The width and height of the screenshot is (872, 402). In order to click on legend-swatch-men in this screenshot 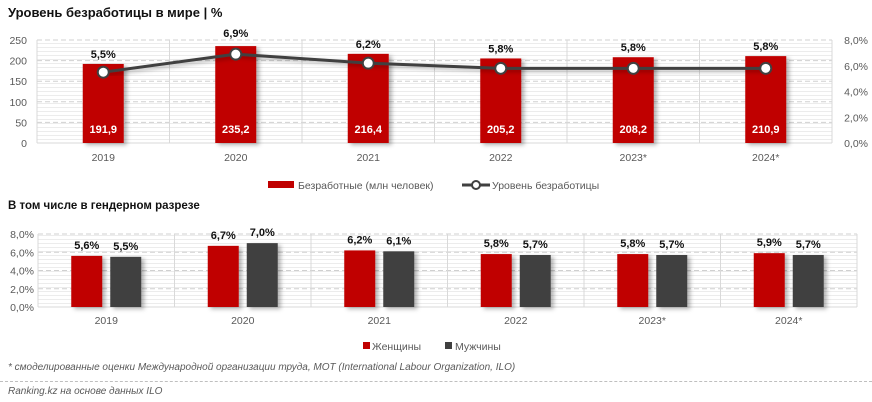, I will do `click(448, 345)`.